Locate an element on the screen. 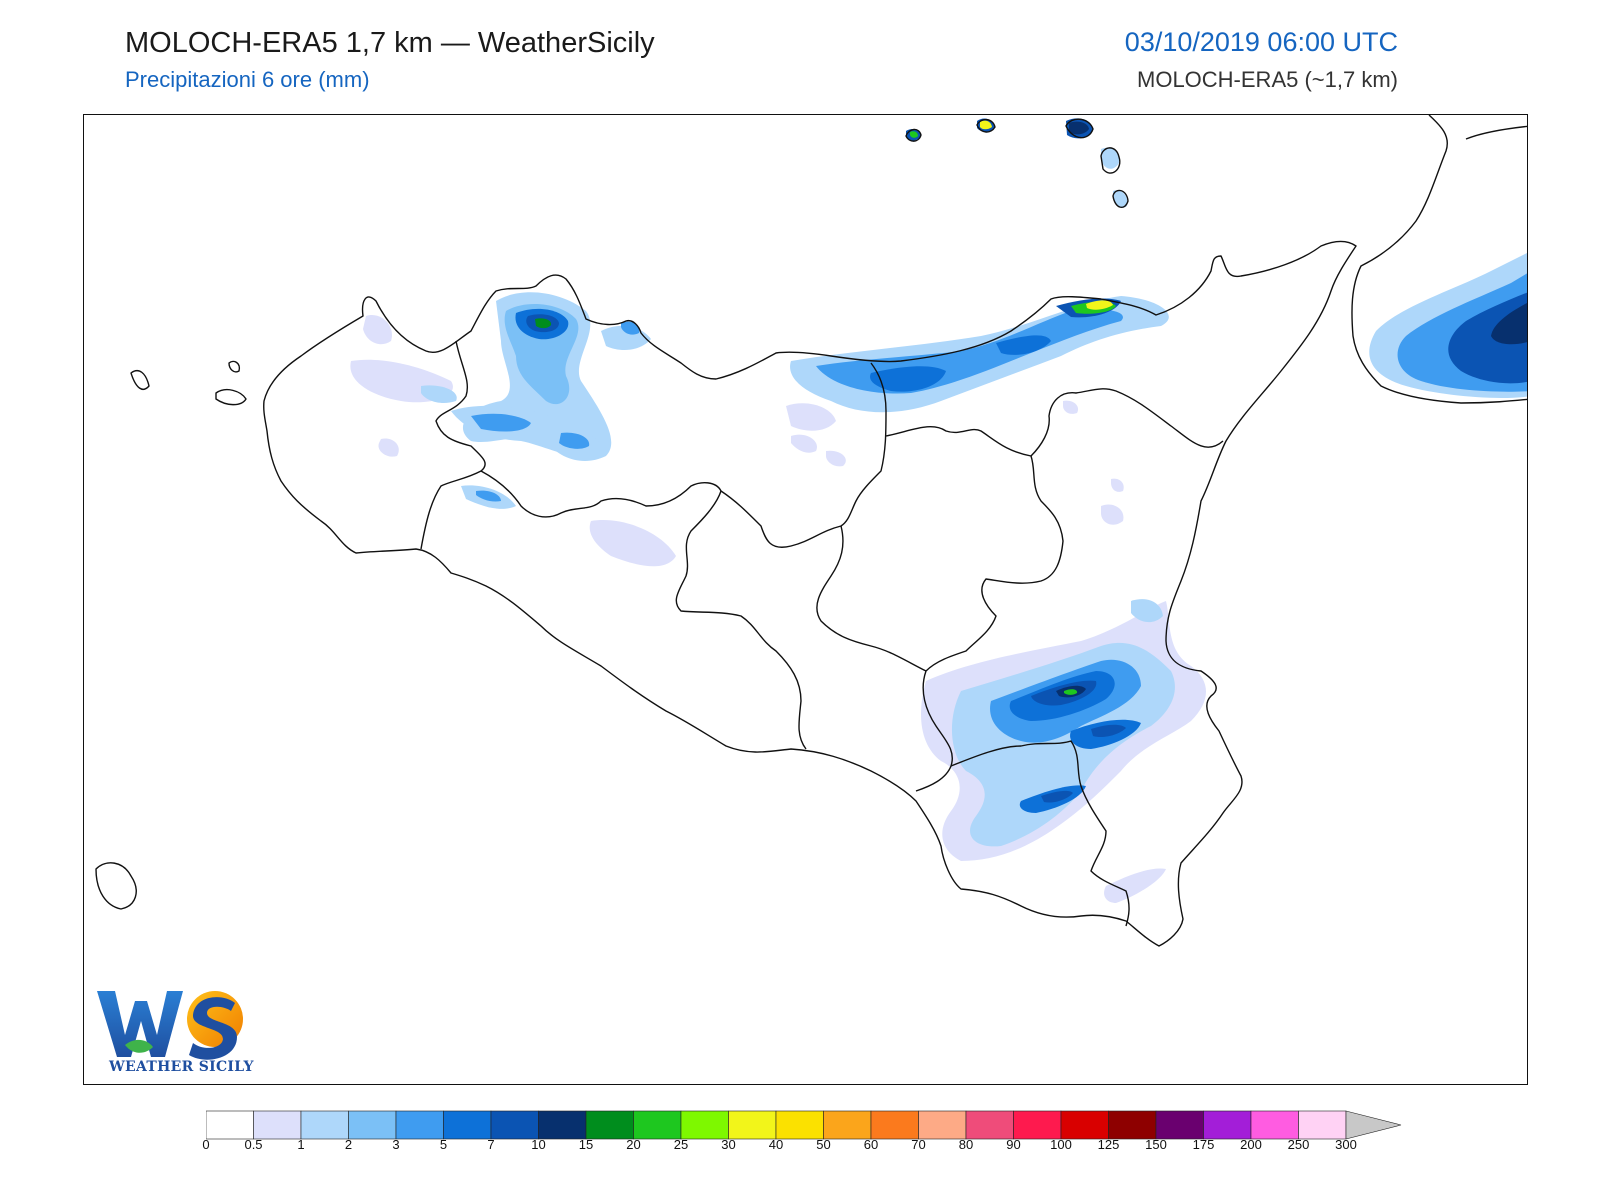 The height and width of the screenshot is (1200, 1600). precip-area-north-coast is located at coordinates (977, 381).